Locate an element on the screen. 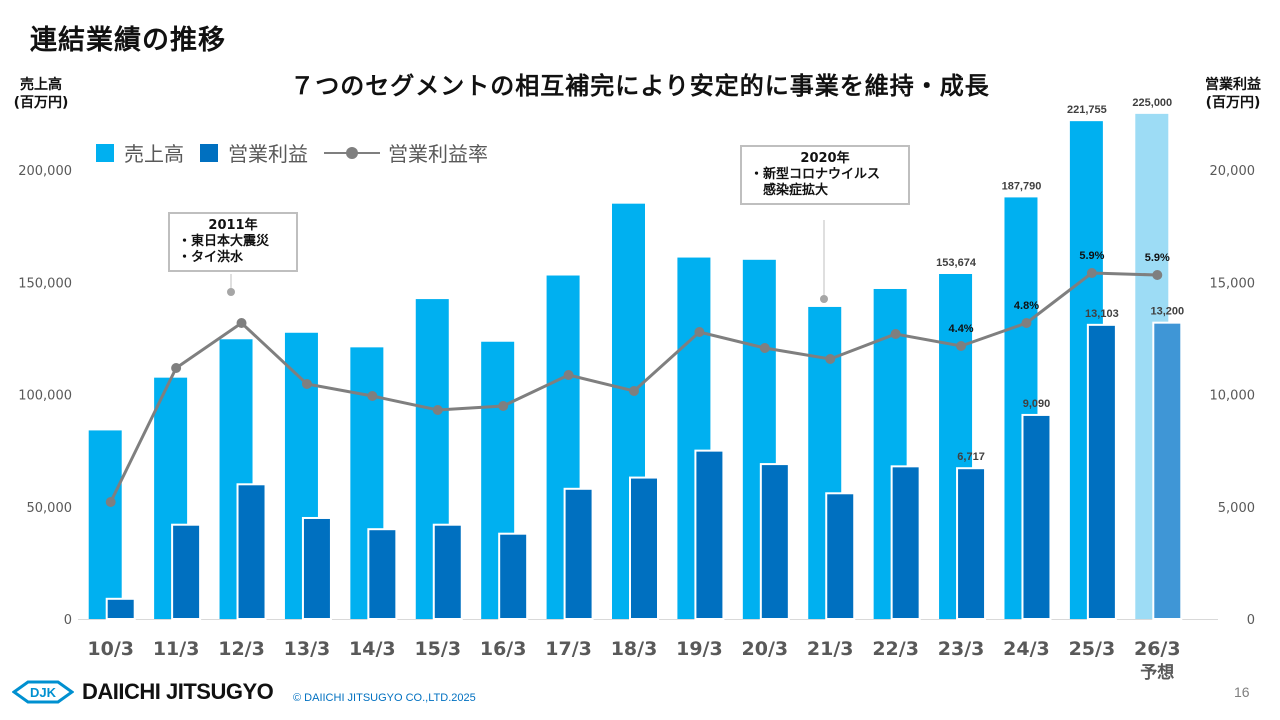 The height and width of the screenshot is (720, 1280). left-axis-tick-label: 50,000 is located at coordinates (50, 508).